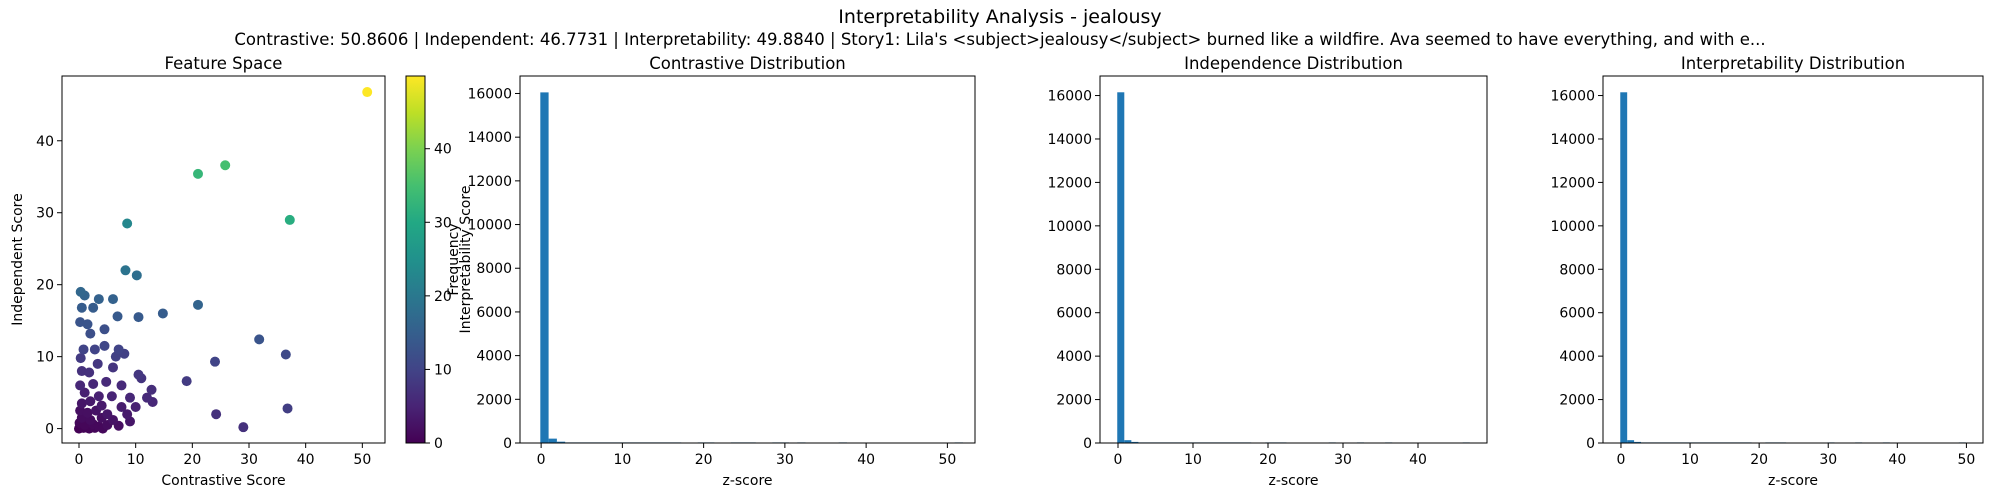 Image resolution: width=2000 pixels, height=500 pixels. I want to click on colorbar-label: Interpretability Score, so click(466, 260).